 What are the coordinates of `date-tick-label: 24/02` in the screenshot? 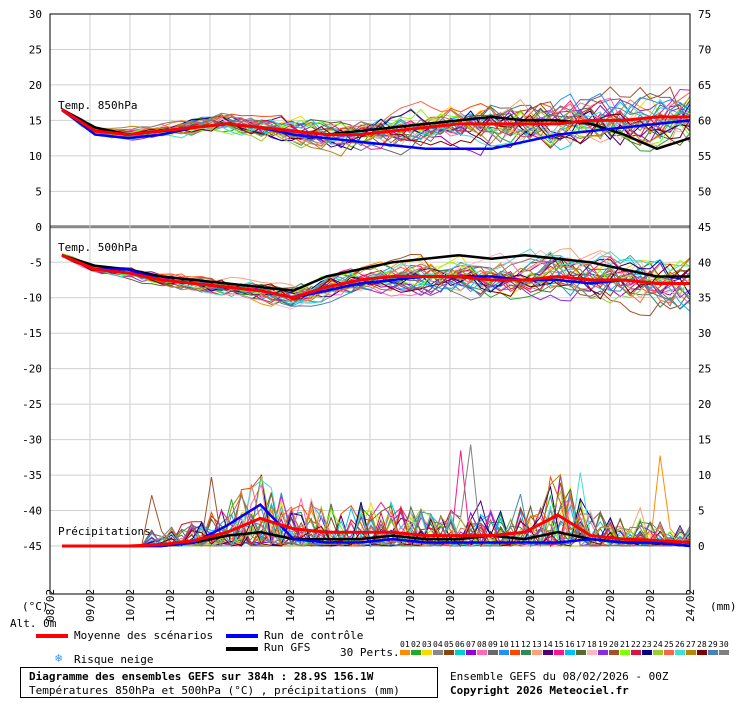 It's located at (690, 605).